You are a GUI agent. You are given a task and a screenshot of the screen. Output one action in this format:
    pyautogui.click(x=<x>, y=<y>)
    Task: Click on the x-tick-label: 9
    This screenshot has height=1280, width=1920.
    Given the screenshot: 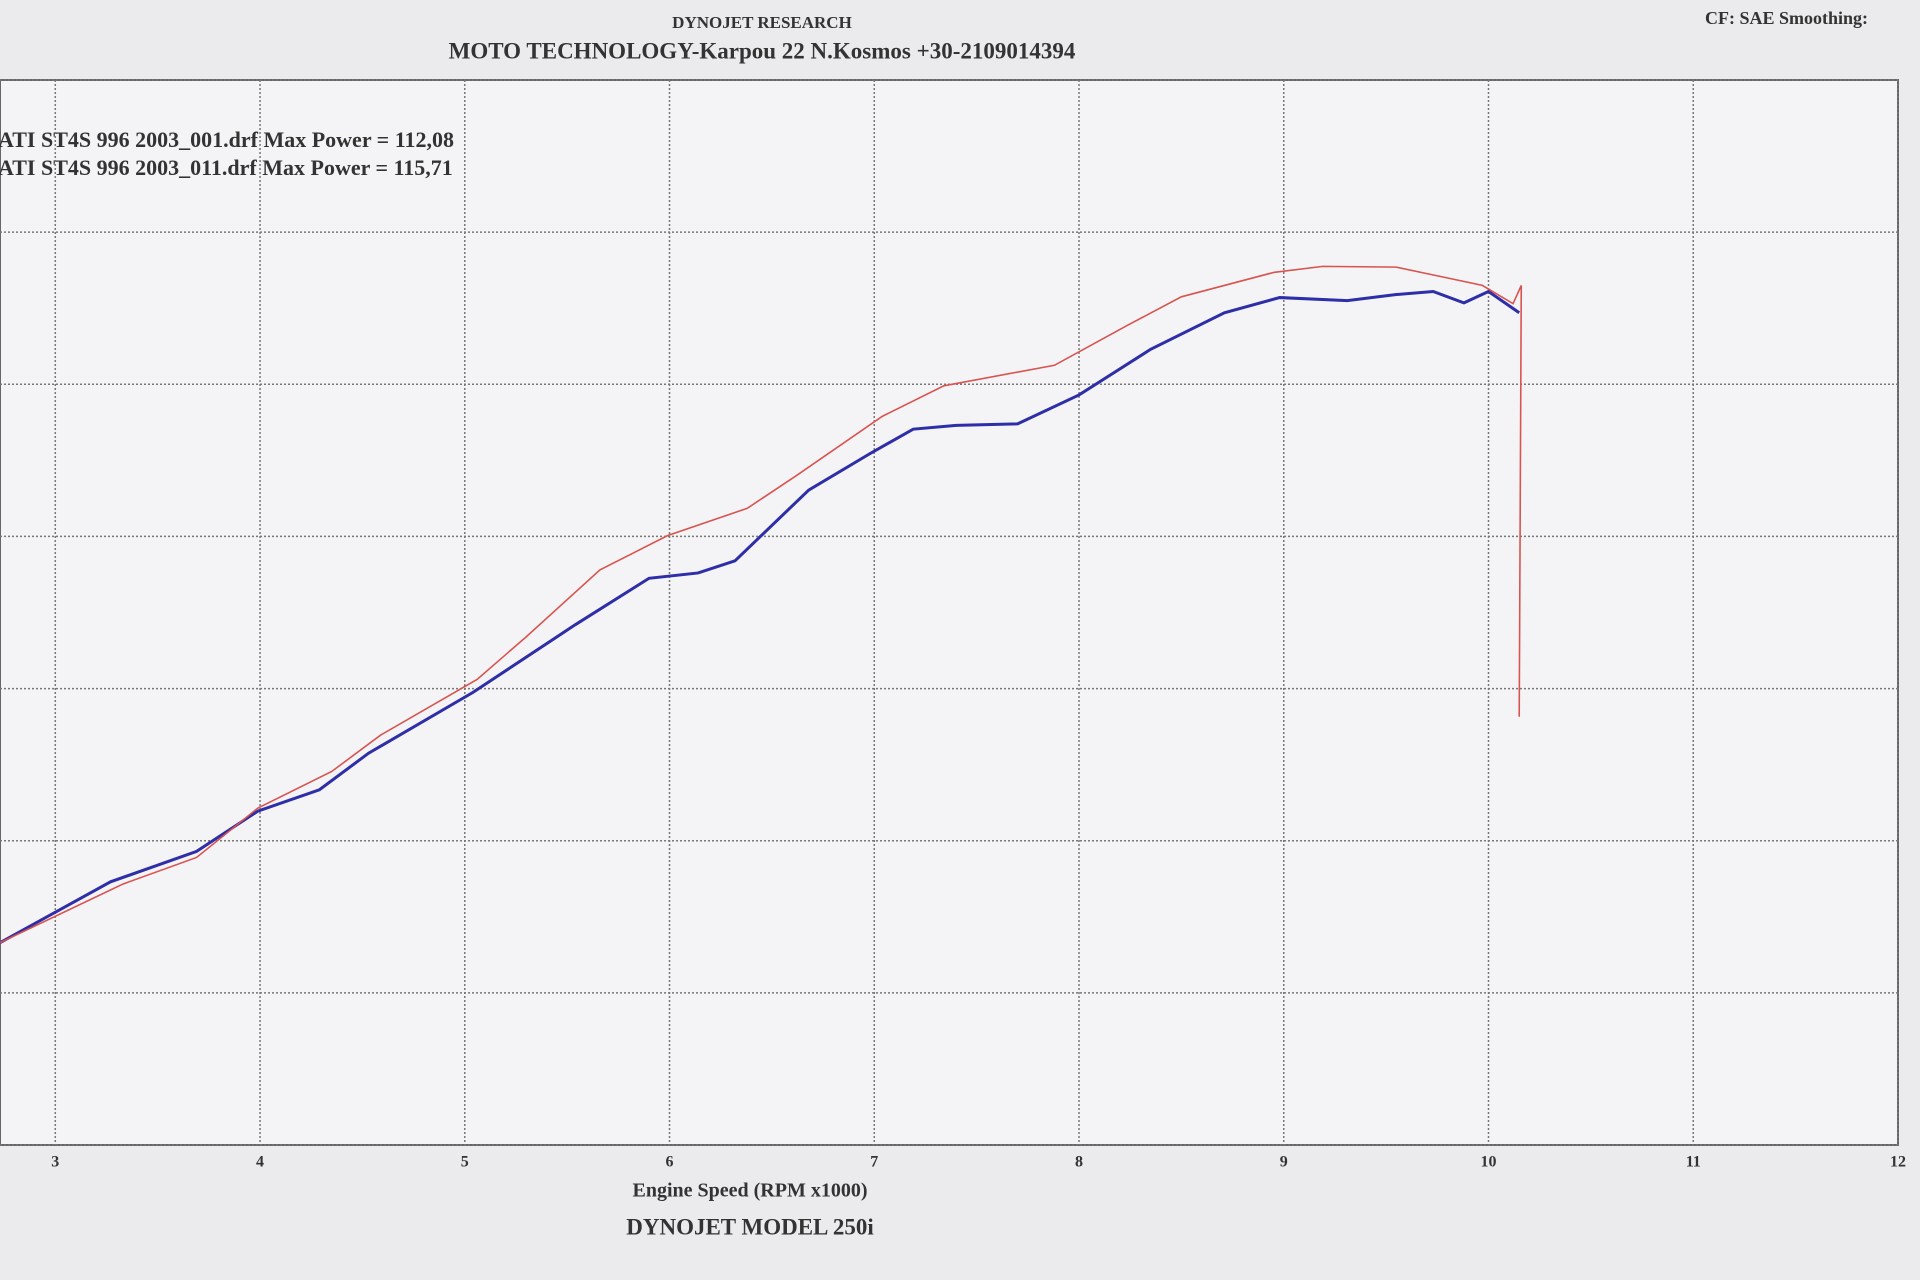 What is the action you would take?
    pyautogui.click(x=1284, y=1162)
    